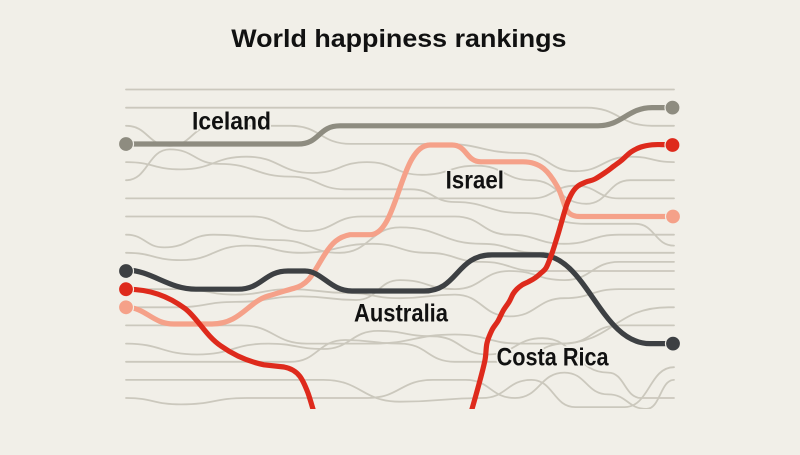 The height and width of the screenshot is (455, 800). Describe the element at coordinates (553, 357) in the screenshot. I see `svg-text: Costa Rica` at that location.